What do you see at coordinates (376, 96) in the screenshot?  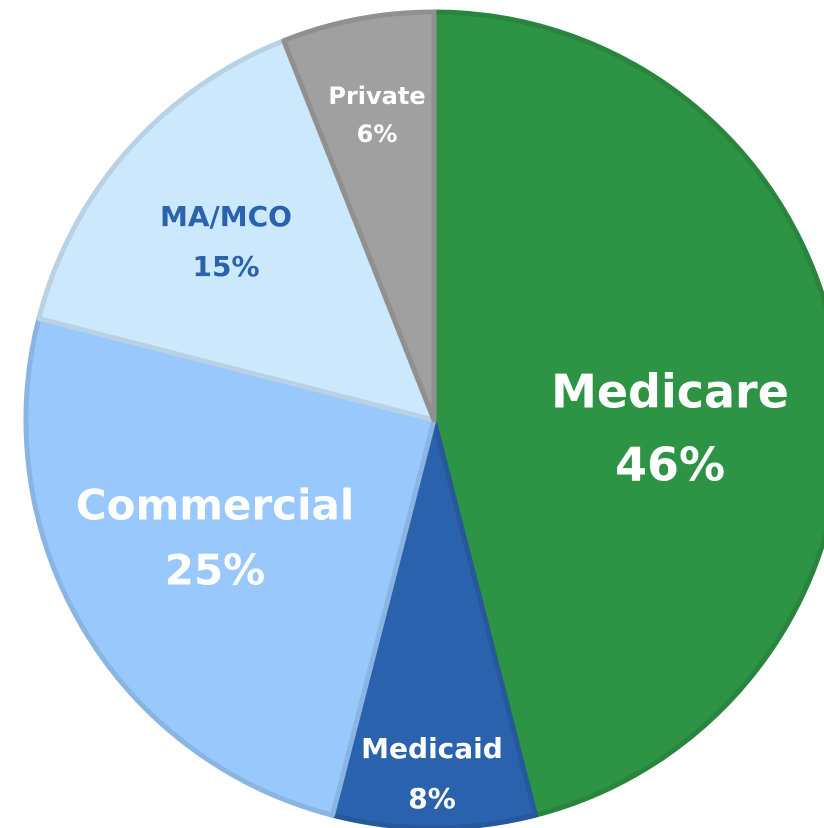 I see `slice-label: Private` at bounding box center [376, 96].